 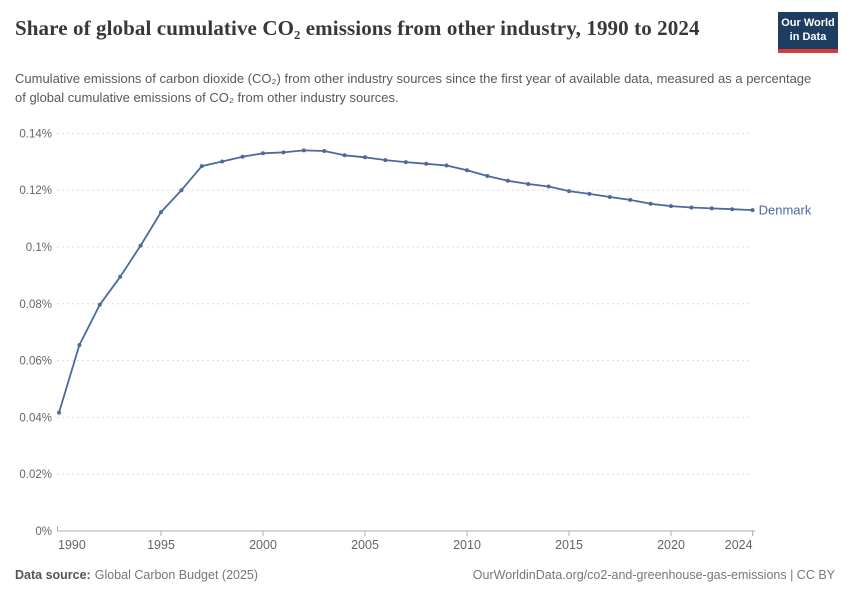 What do you see at coordinates (35, 305) in the screenshot?
I see `y-tick-label: 0.08%` at bounding box center [35, 305].